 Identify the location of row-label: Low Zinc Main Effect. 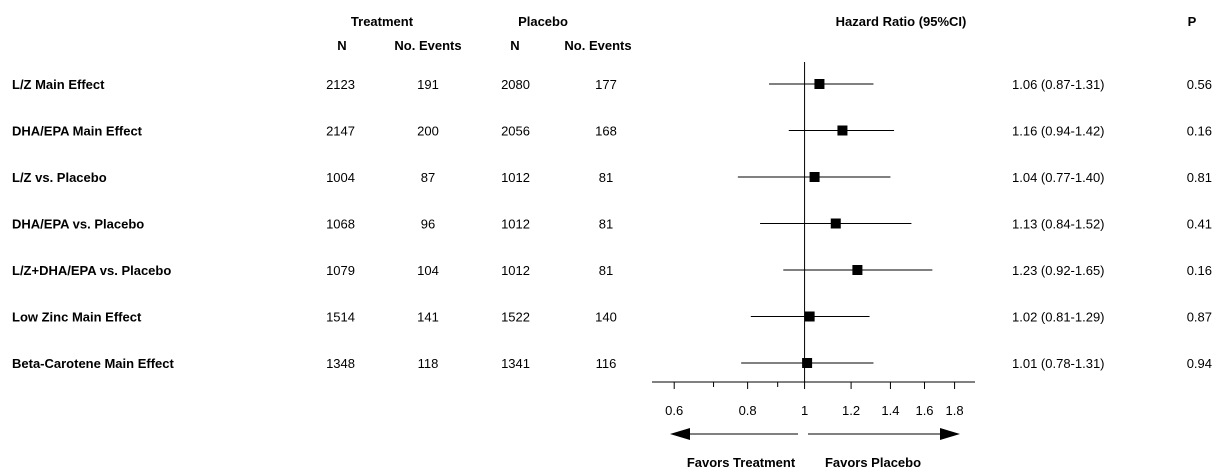
(77, 317).